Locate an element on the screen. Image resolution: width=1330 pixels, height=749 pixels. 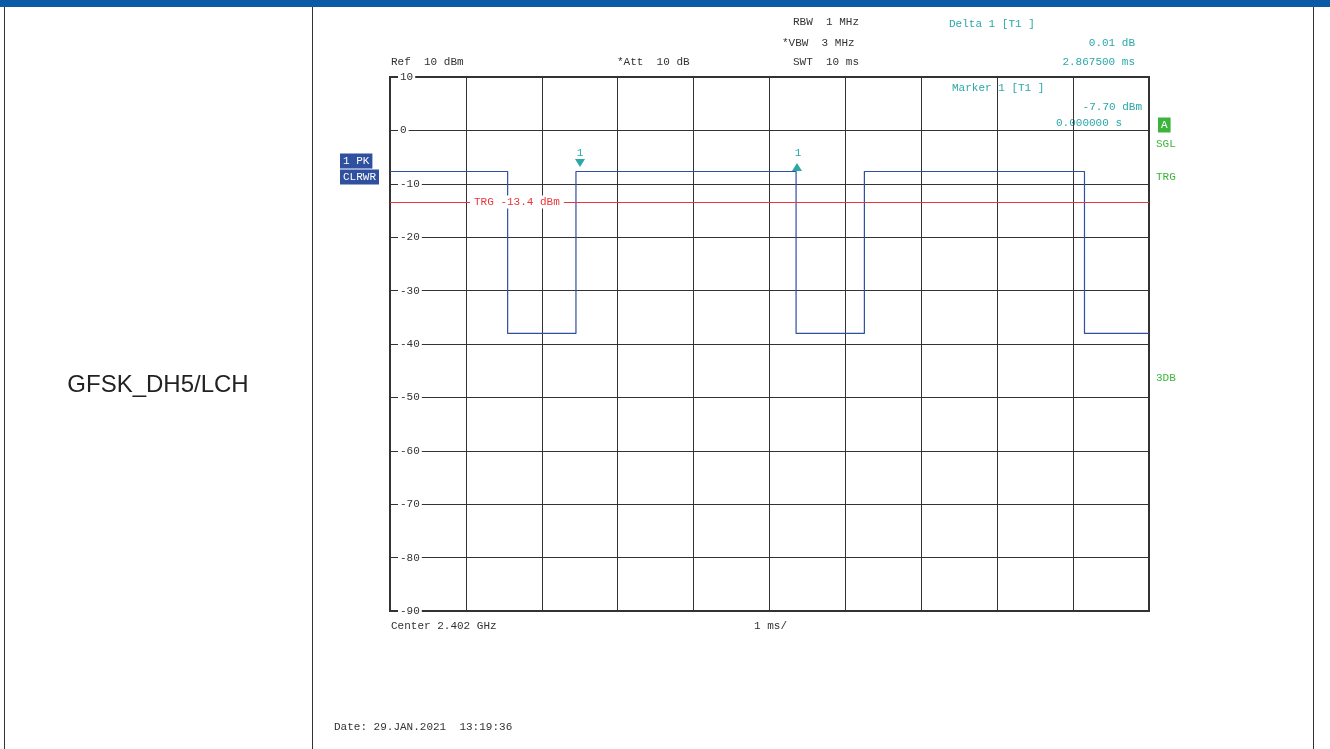
text: Delta 1 [T1 ] is located at coordinates (992, 24).